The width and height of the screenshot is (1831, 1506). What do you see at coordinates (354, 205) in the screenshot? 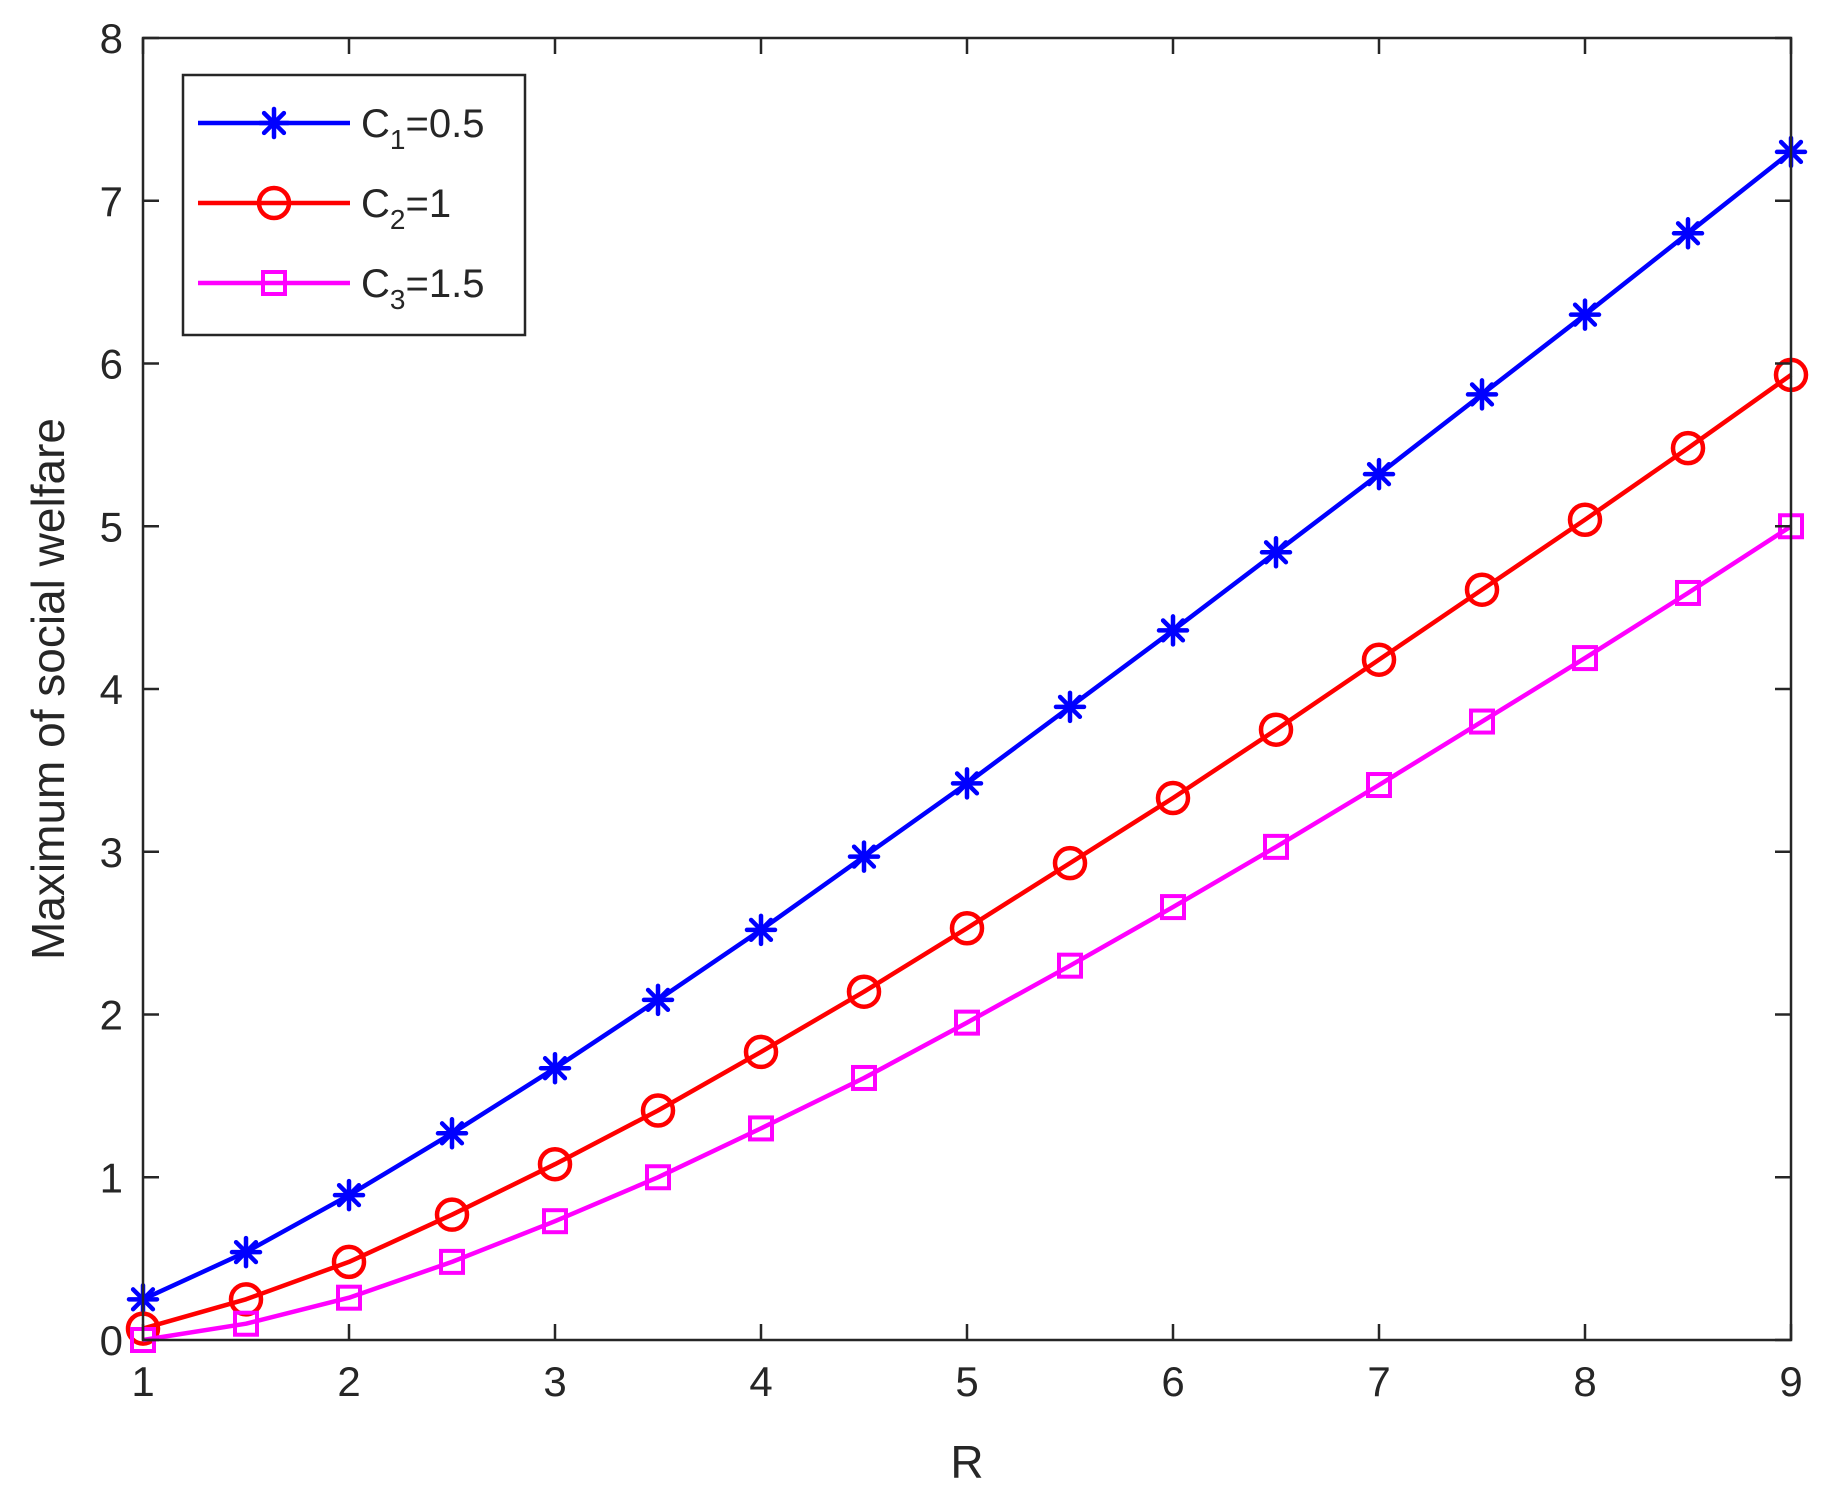
I see `legend: C1=0.5 C2=1 C3=1.5` at bounding box center [354, 205].